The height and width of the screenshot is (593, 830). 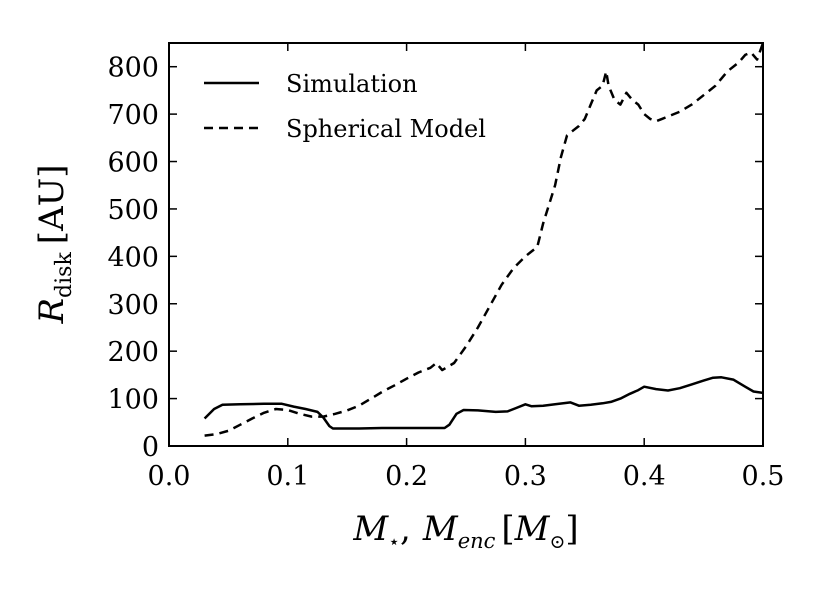 What do you see at coordinates (477, 541) in the screenshot?
I see `x-label-enc-subscript: enc` at bounding box center [477, 541].